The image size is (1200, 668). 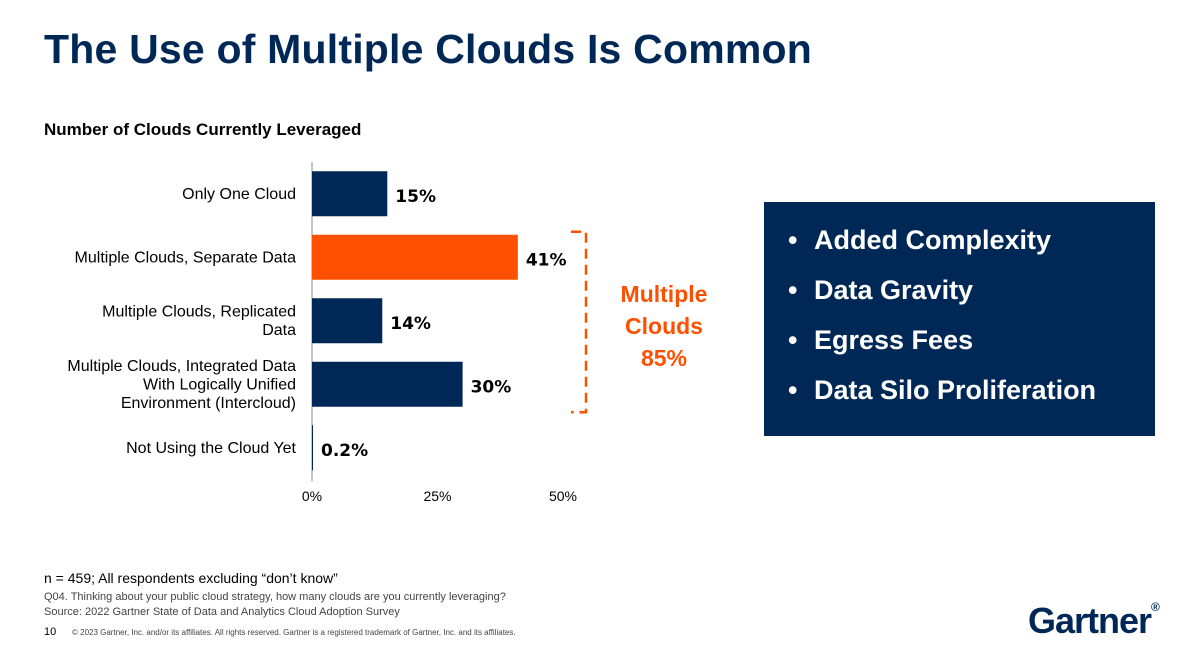 What do you see at coordinates (415, 197) in the screenshot?
I see `data-label: 15%` at bounding box center [415, 197].